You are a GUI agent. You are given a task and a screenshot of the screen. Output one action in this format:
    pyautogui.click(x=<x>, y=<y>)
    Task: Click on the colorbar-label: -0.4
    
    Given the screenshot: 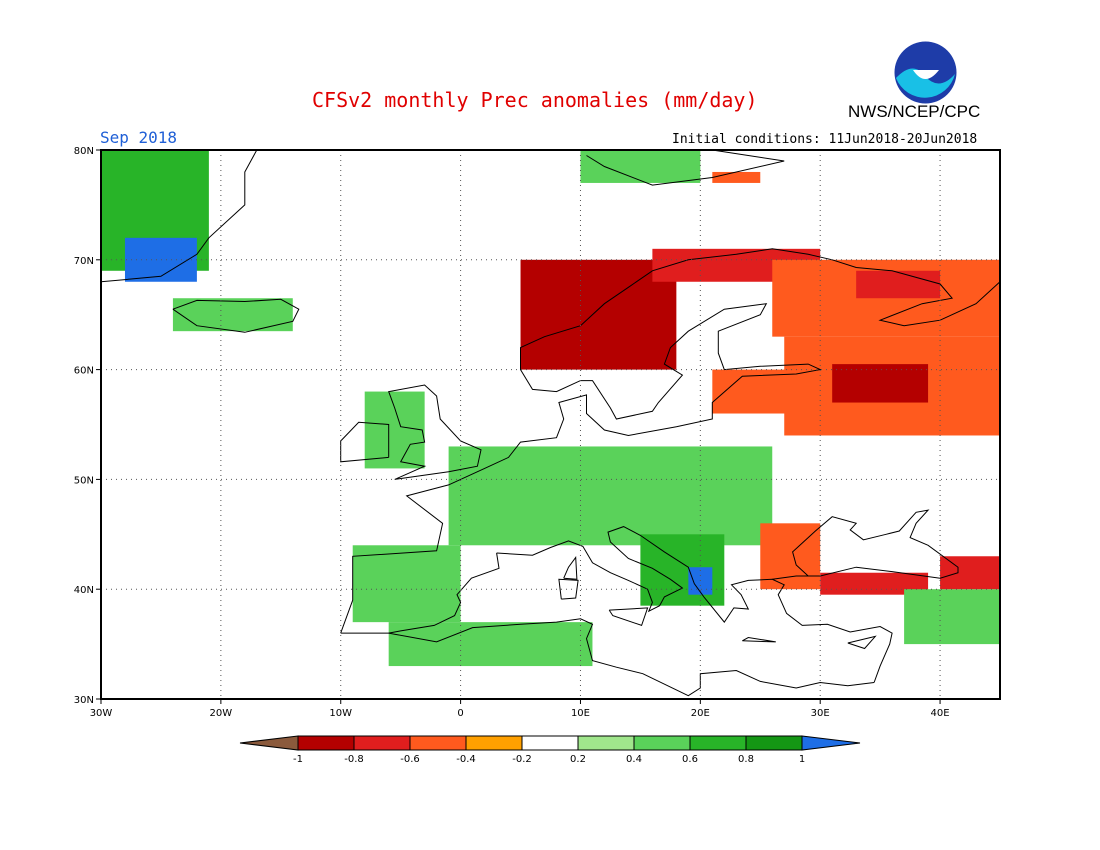 What is the action you would take?
    pyautogui.click(x=466, y=759)
    